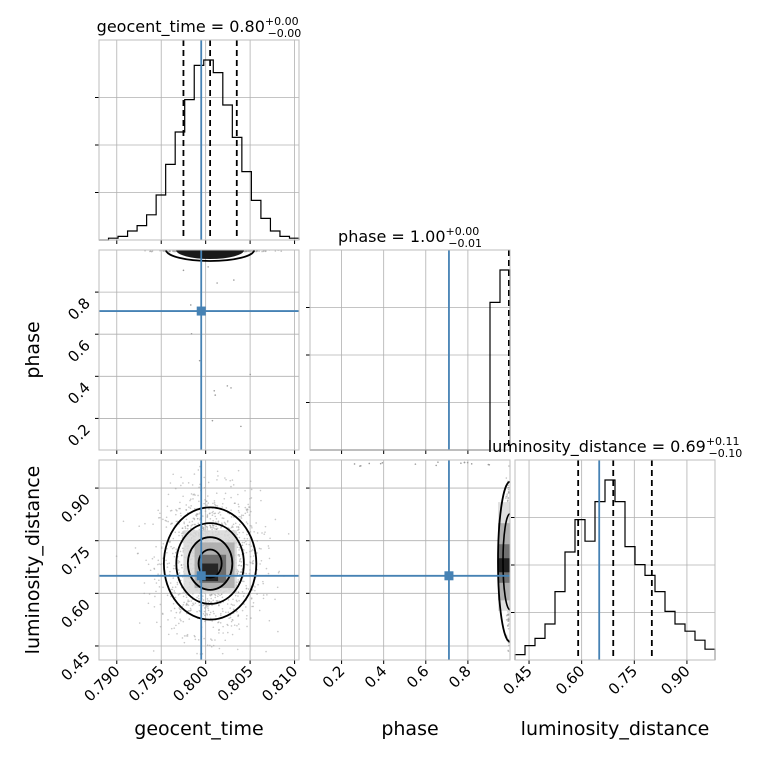 The height and width of the screenshot is (760, 760). Describe the element at coordinates (449, 576) in the screenshot. I see `truth-marker` at that location.